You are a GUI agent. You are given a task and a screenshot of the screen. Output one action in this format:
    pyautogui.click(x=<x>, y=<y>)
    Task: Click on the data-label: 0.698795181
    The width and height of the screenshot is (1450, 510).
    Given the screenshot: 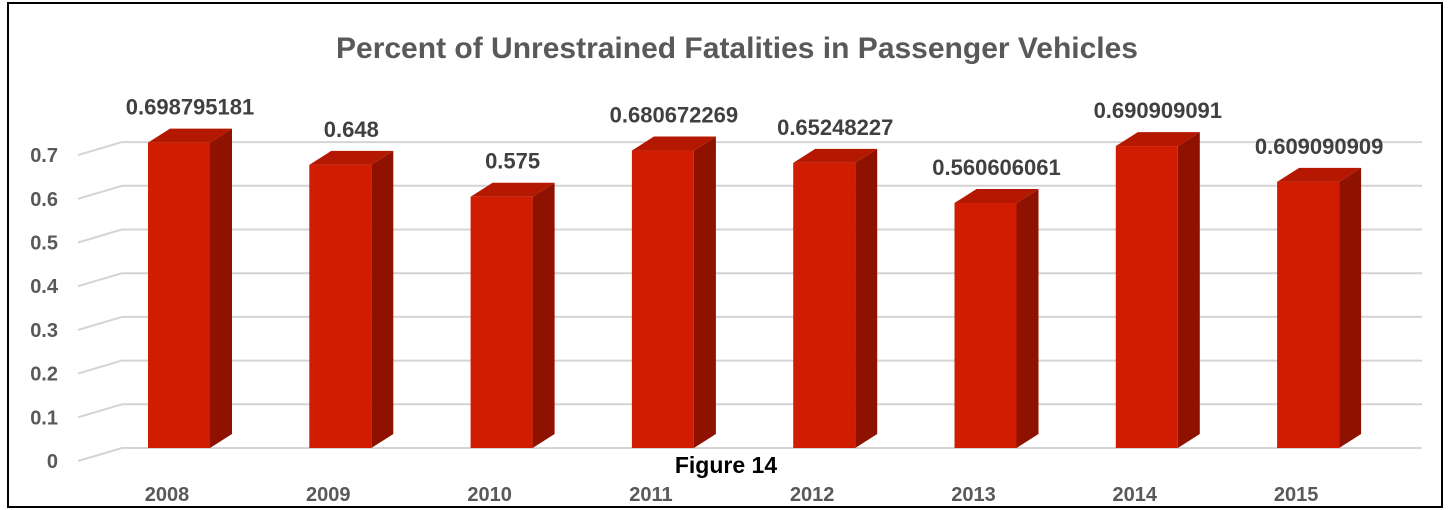 What is the action you would take?
    pyautogui.click(x=190, y=107)
    